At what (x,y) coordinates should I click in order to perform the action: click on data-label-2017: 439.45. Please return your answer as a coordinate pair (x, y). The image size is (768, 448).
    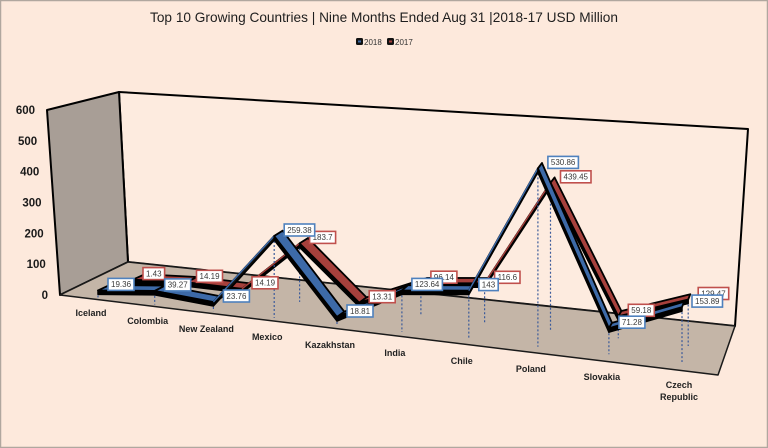
    Looking at the image, I should click on (575, 177).